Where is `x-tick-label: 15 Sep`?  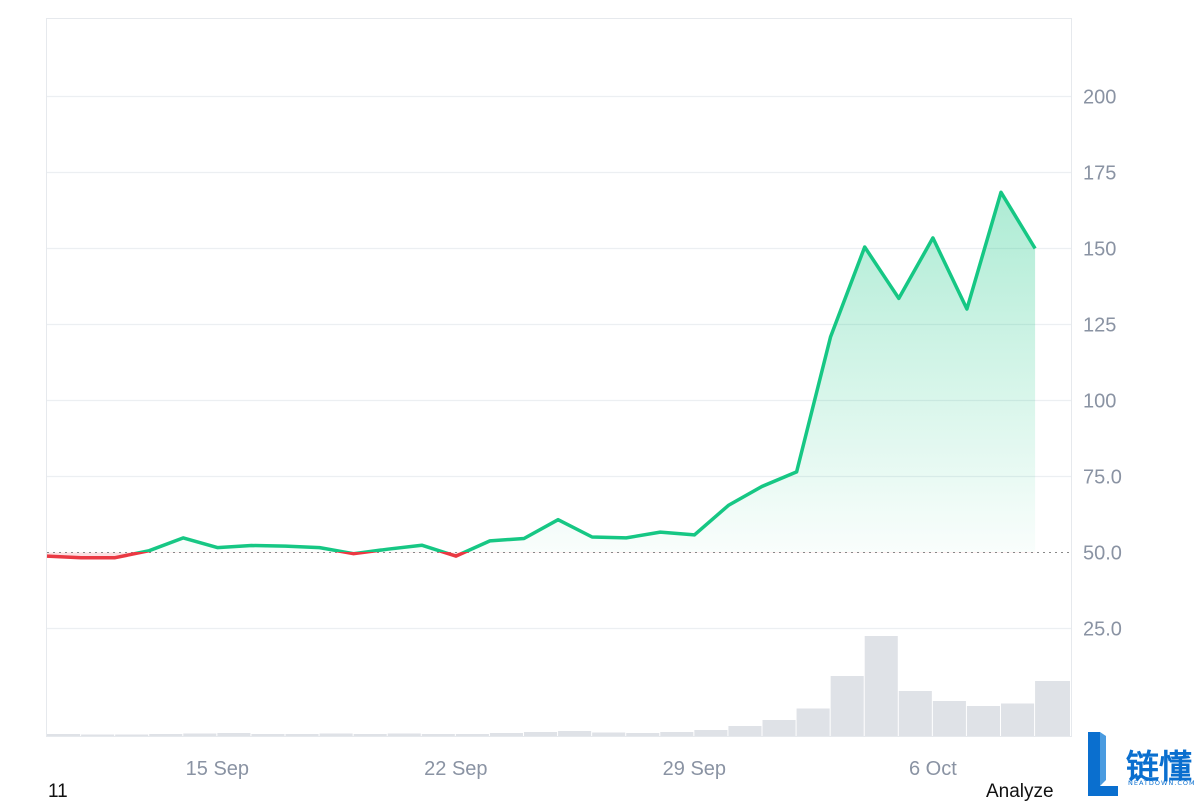
x-tick-label: 15 Sep is located at coordinates (217, 769).